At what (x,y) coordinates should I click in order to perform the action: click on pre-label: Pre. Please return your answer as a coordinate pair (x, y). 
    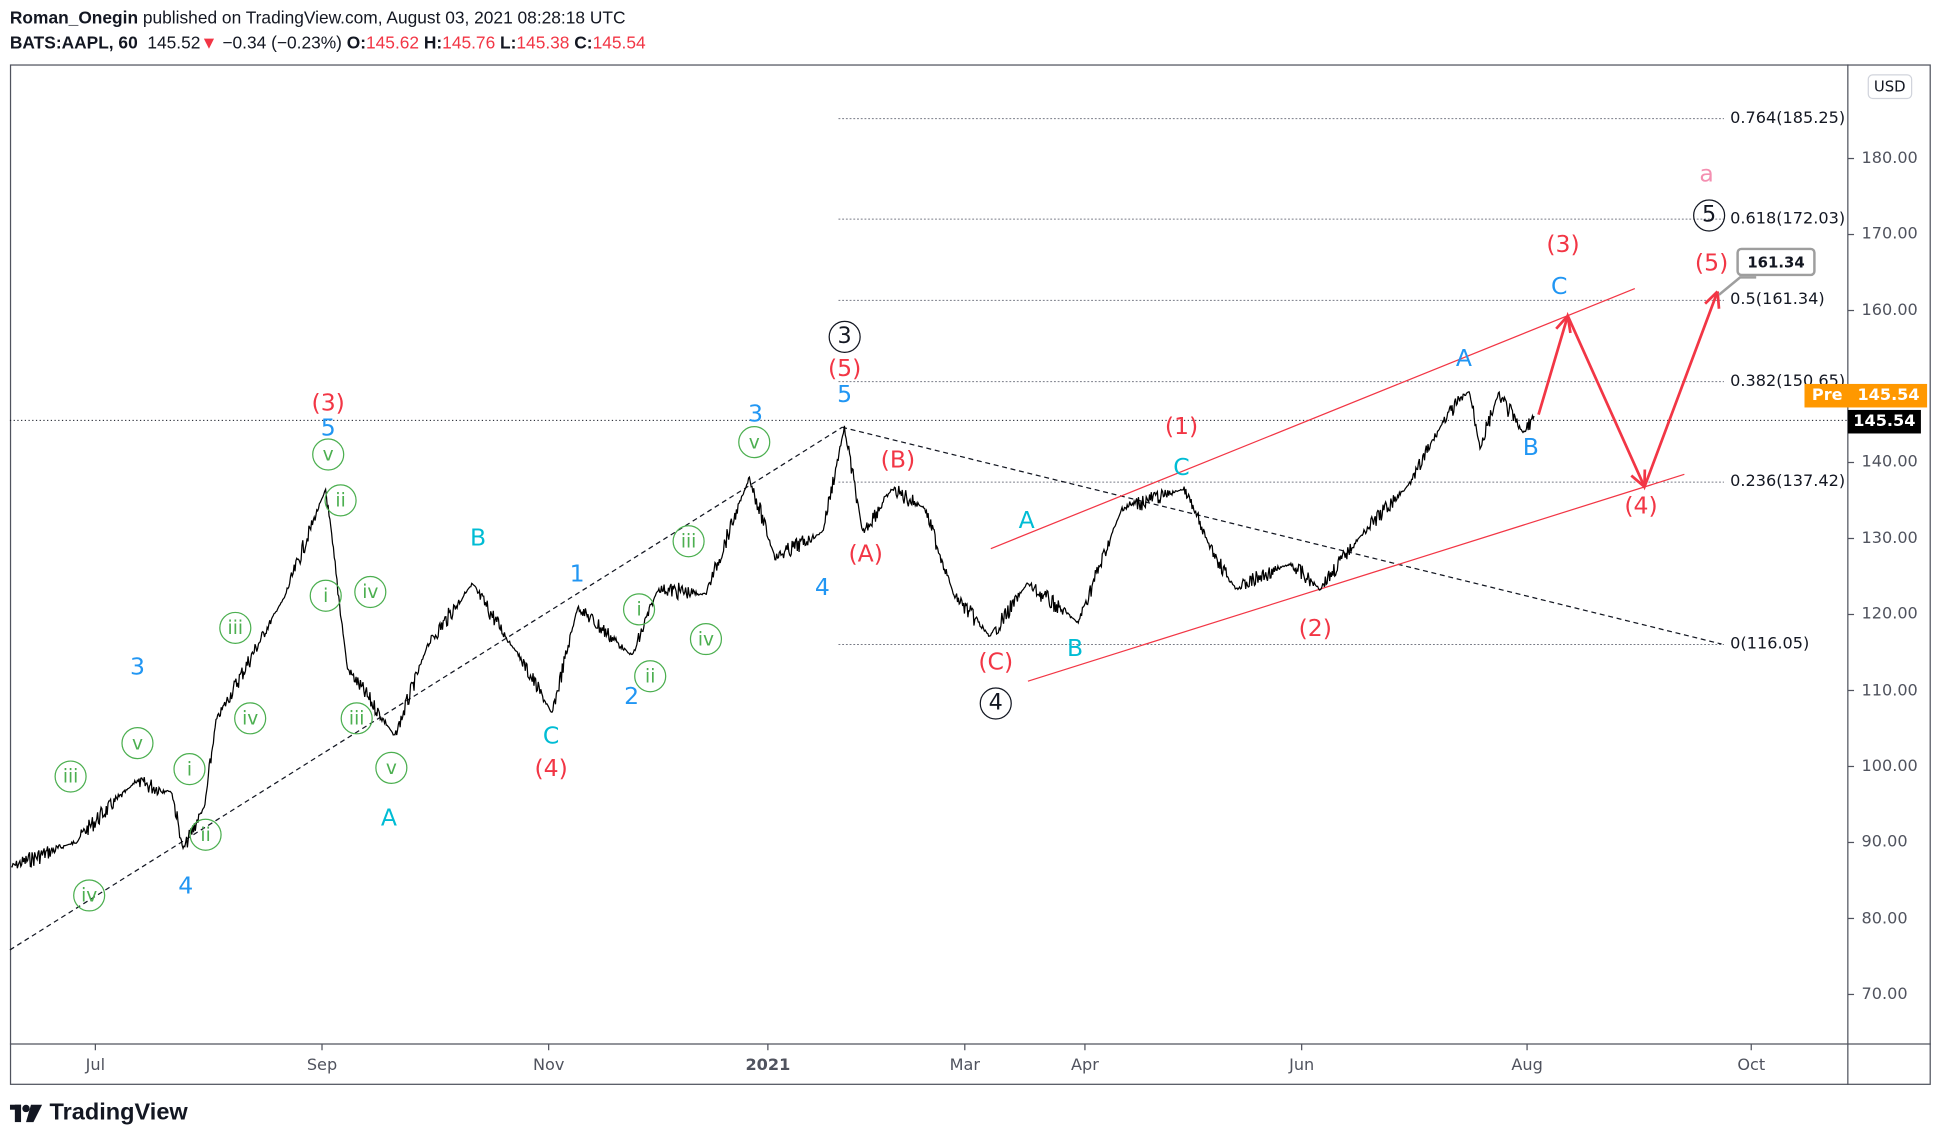
    Looking at the image, I should click on (1827, 395).